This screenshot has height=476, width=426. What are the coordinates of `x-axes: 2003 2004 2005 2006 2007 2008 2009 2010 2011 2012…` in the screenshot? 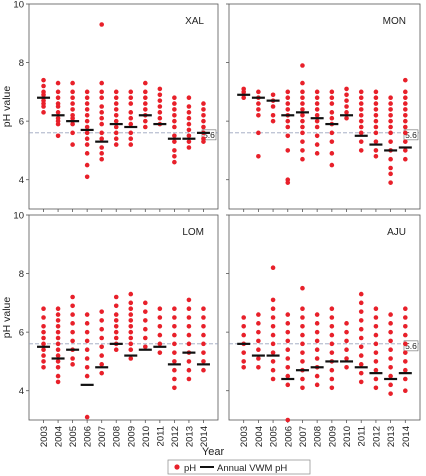 It's located at (225, 436).